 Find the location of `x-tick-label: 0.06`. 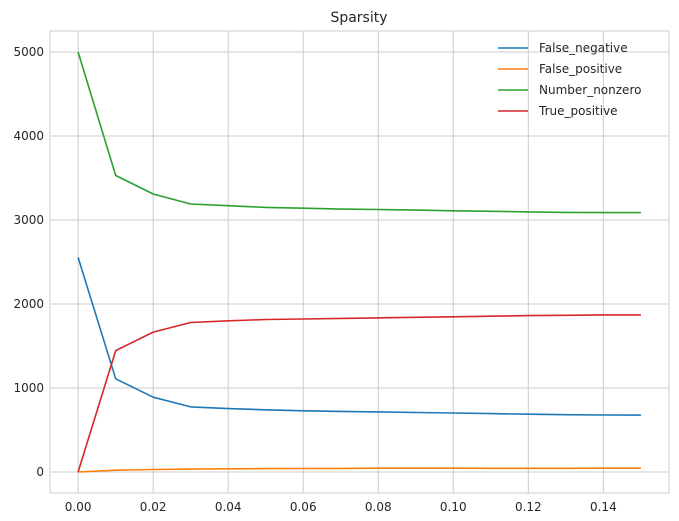

x-tick-label: 0.06 is located at coordinates (303, 507).